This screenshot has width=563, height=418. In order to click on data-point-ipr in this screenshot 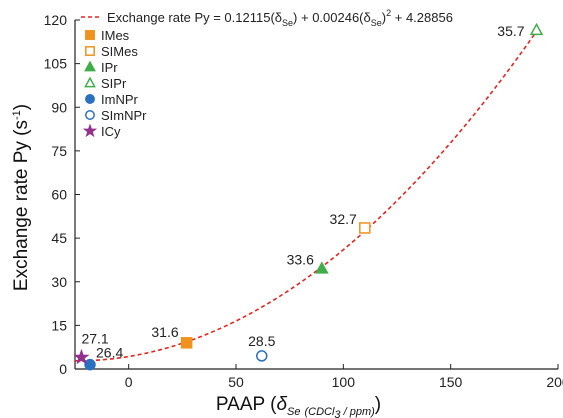, I will do `click(322, 267)`.